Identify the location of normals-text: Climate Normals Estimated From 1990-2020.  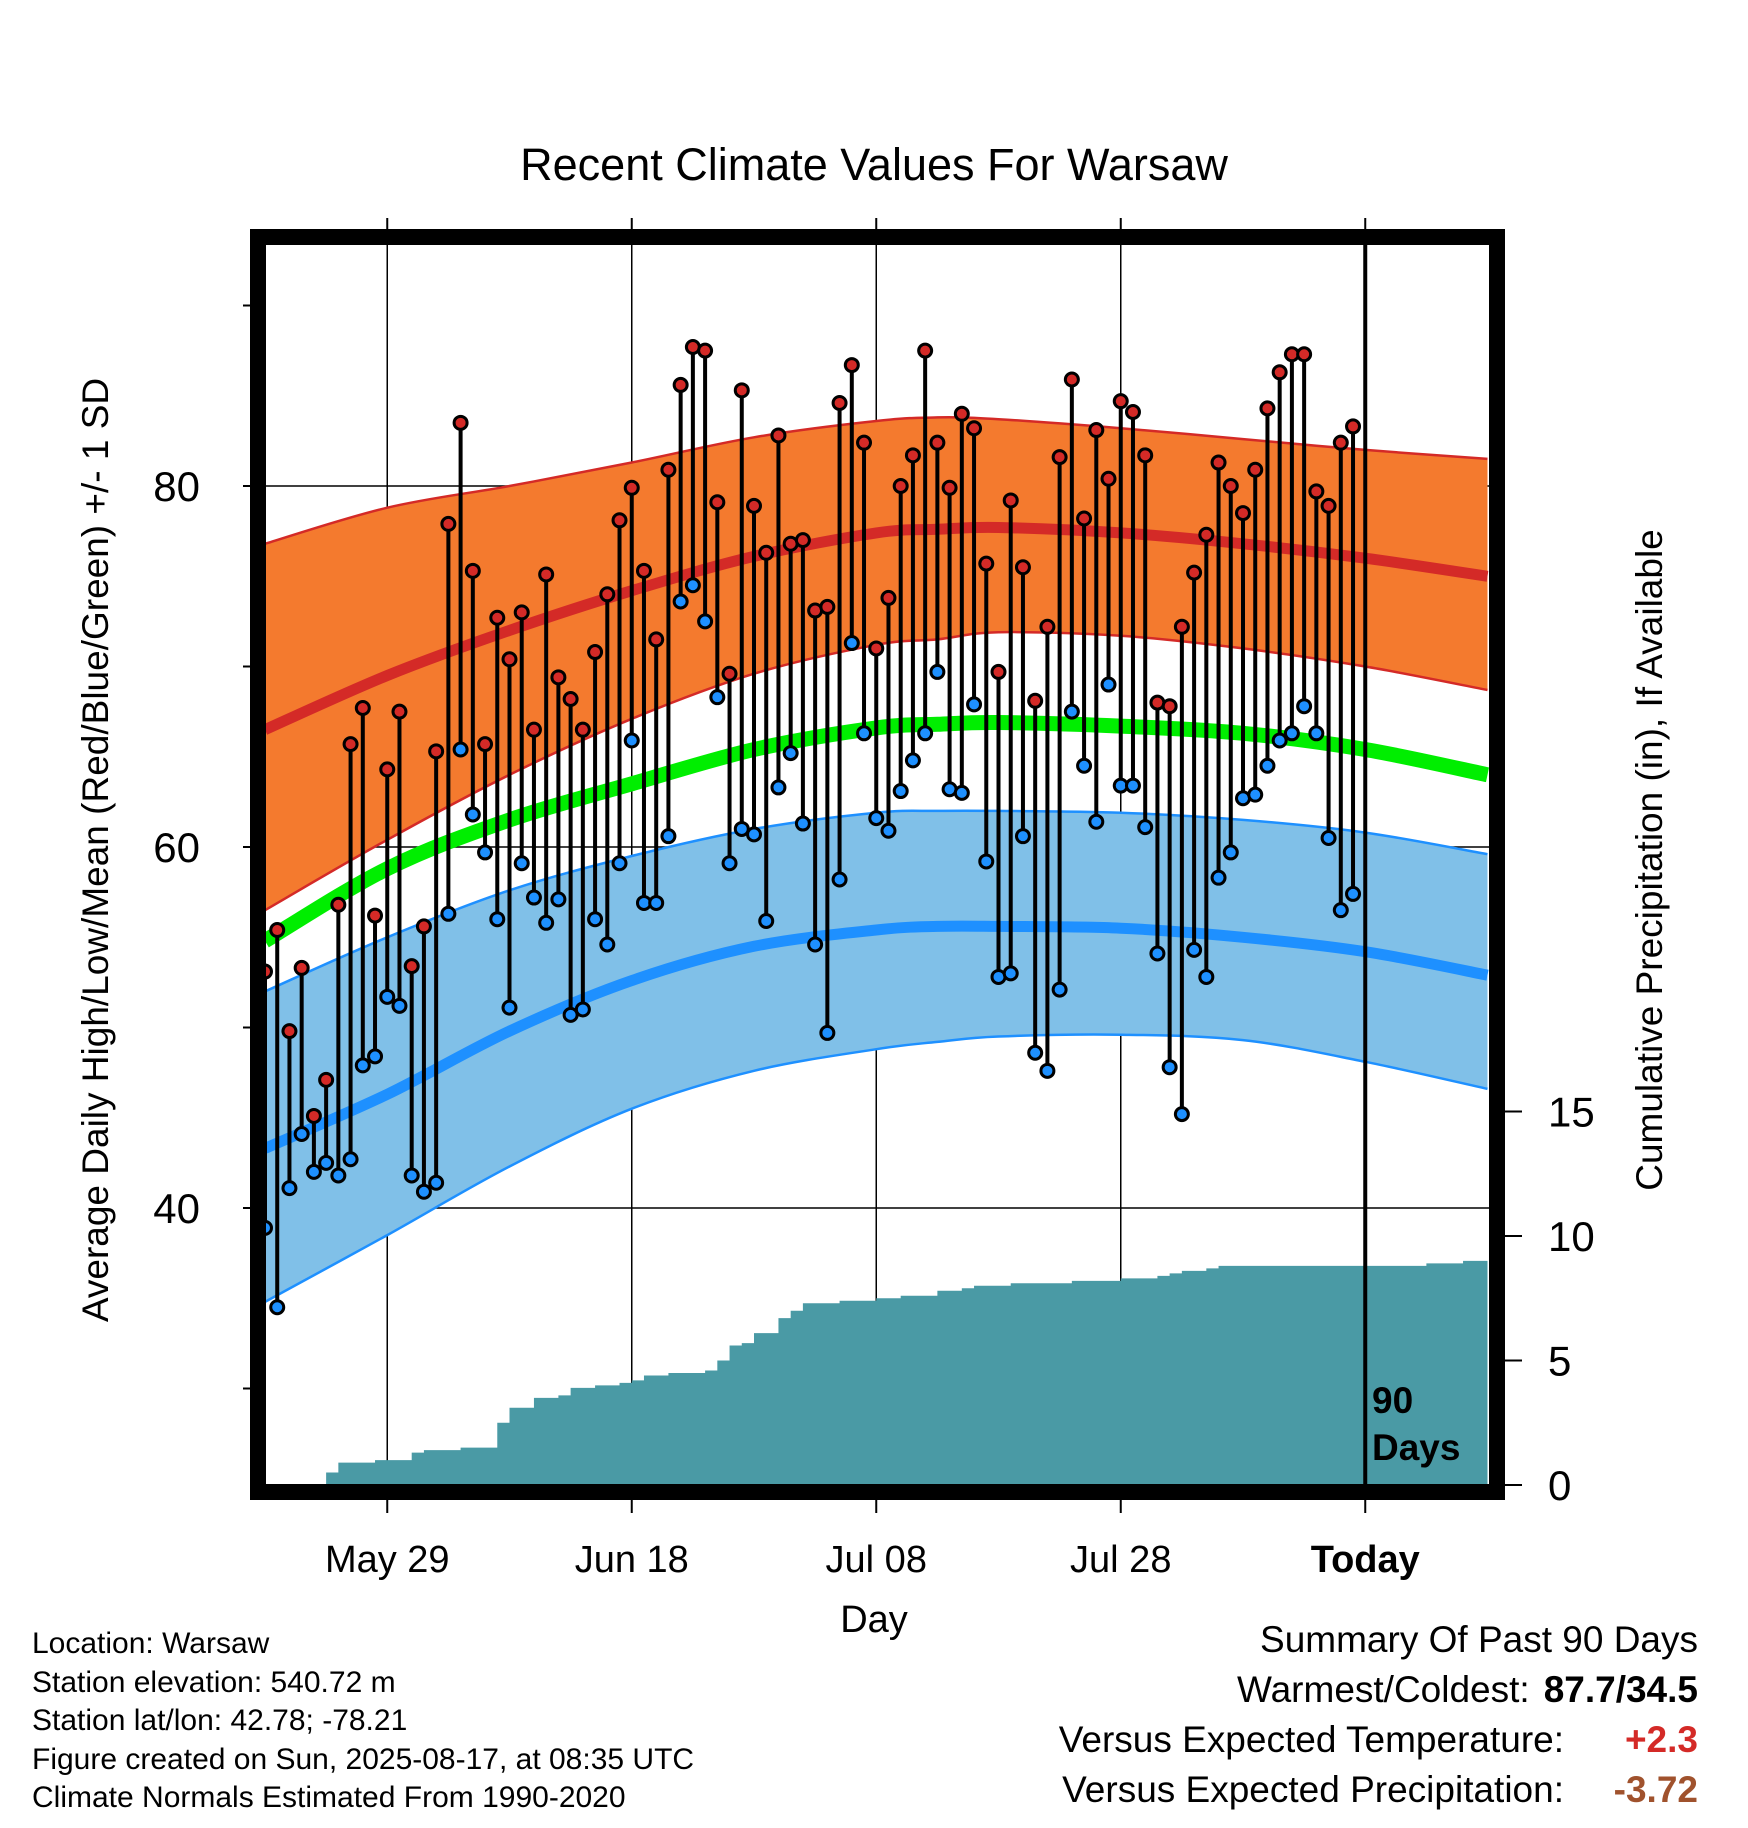
(329, 1797).